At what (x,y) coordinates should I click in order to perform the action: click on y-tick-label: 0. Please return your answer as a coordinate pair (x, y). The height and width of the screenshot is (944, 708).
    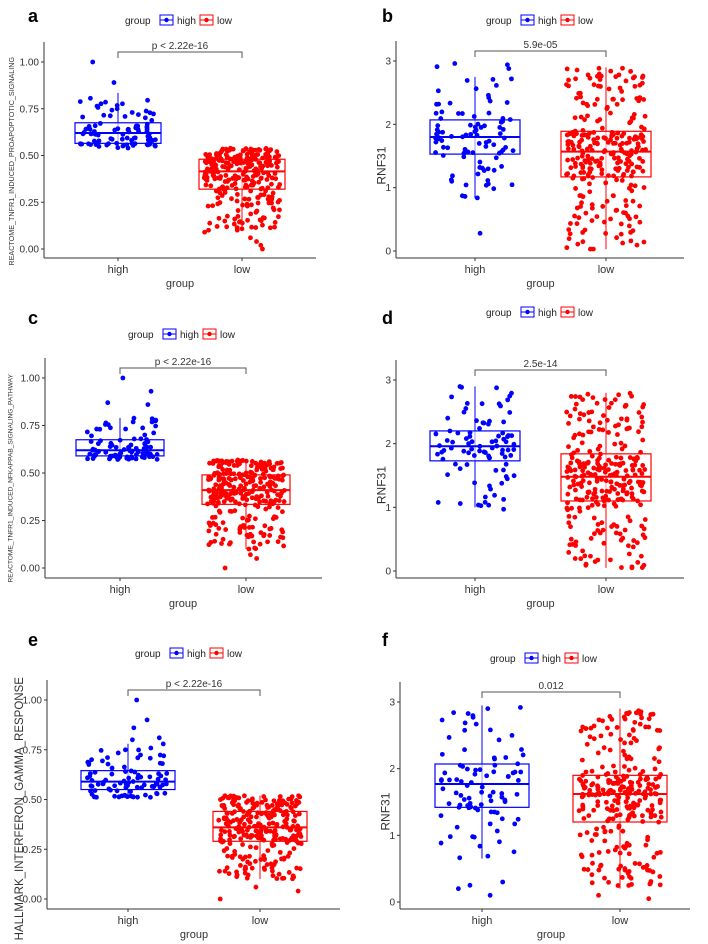
    Looking at the image, I should click on (388, 252).